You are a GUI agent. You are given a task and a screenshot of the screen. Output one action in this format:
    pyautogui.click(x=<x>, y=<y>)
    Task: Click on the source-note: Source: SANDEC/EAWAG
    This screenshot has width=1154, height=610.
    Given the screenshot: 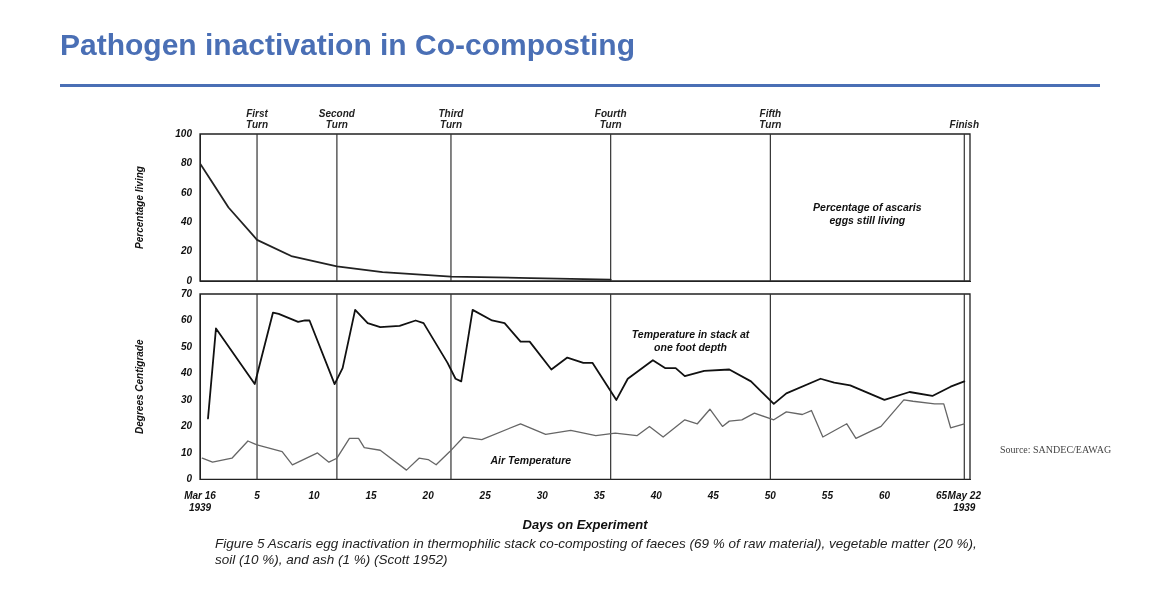 What is the action you would take?
    pyautogui.click(x=1056, y=449)
    